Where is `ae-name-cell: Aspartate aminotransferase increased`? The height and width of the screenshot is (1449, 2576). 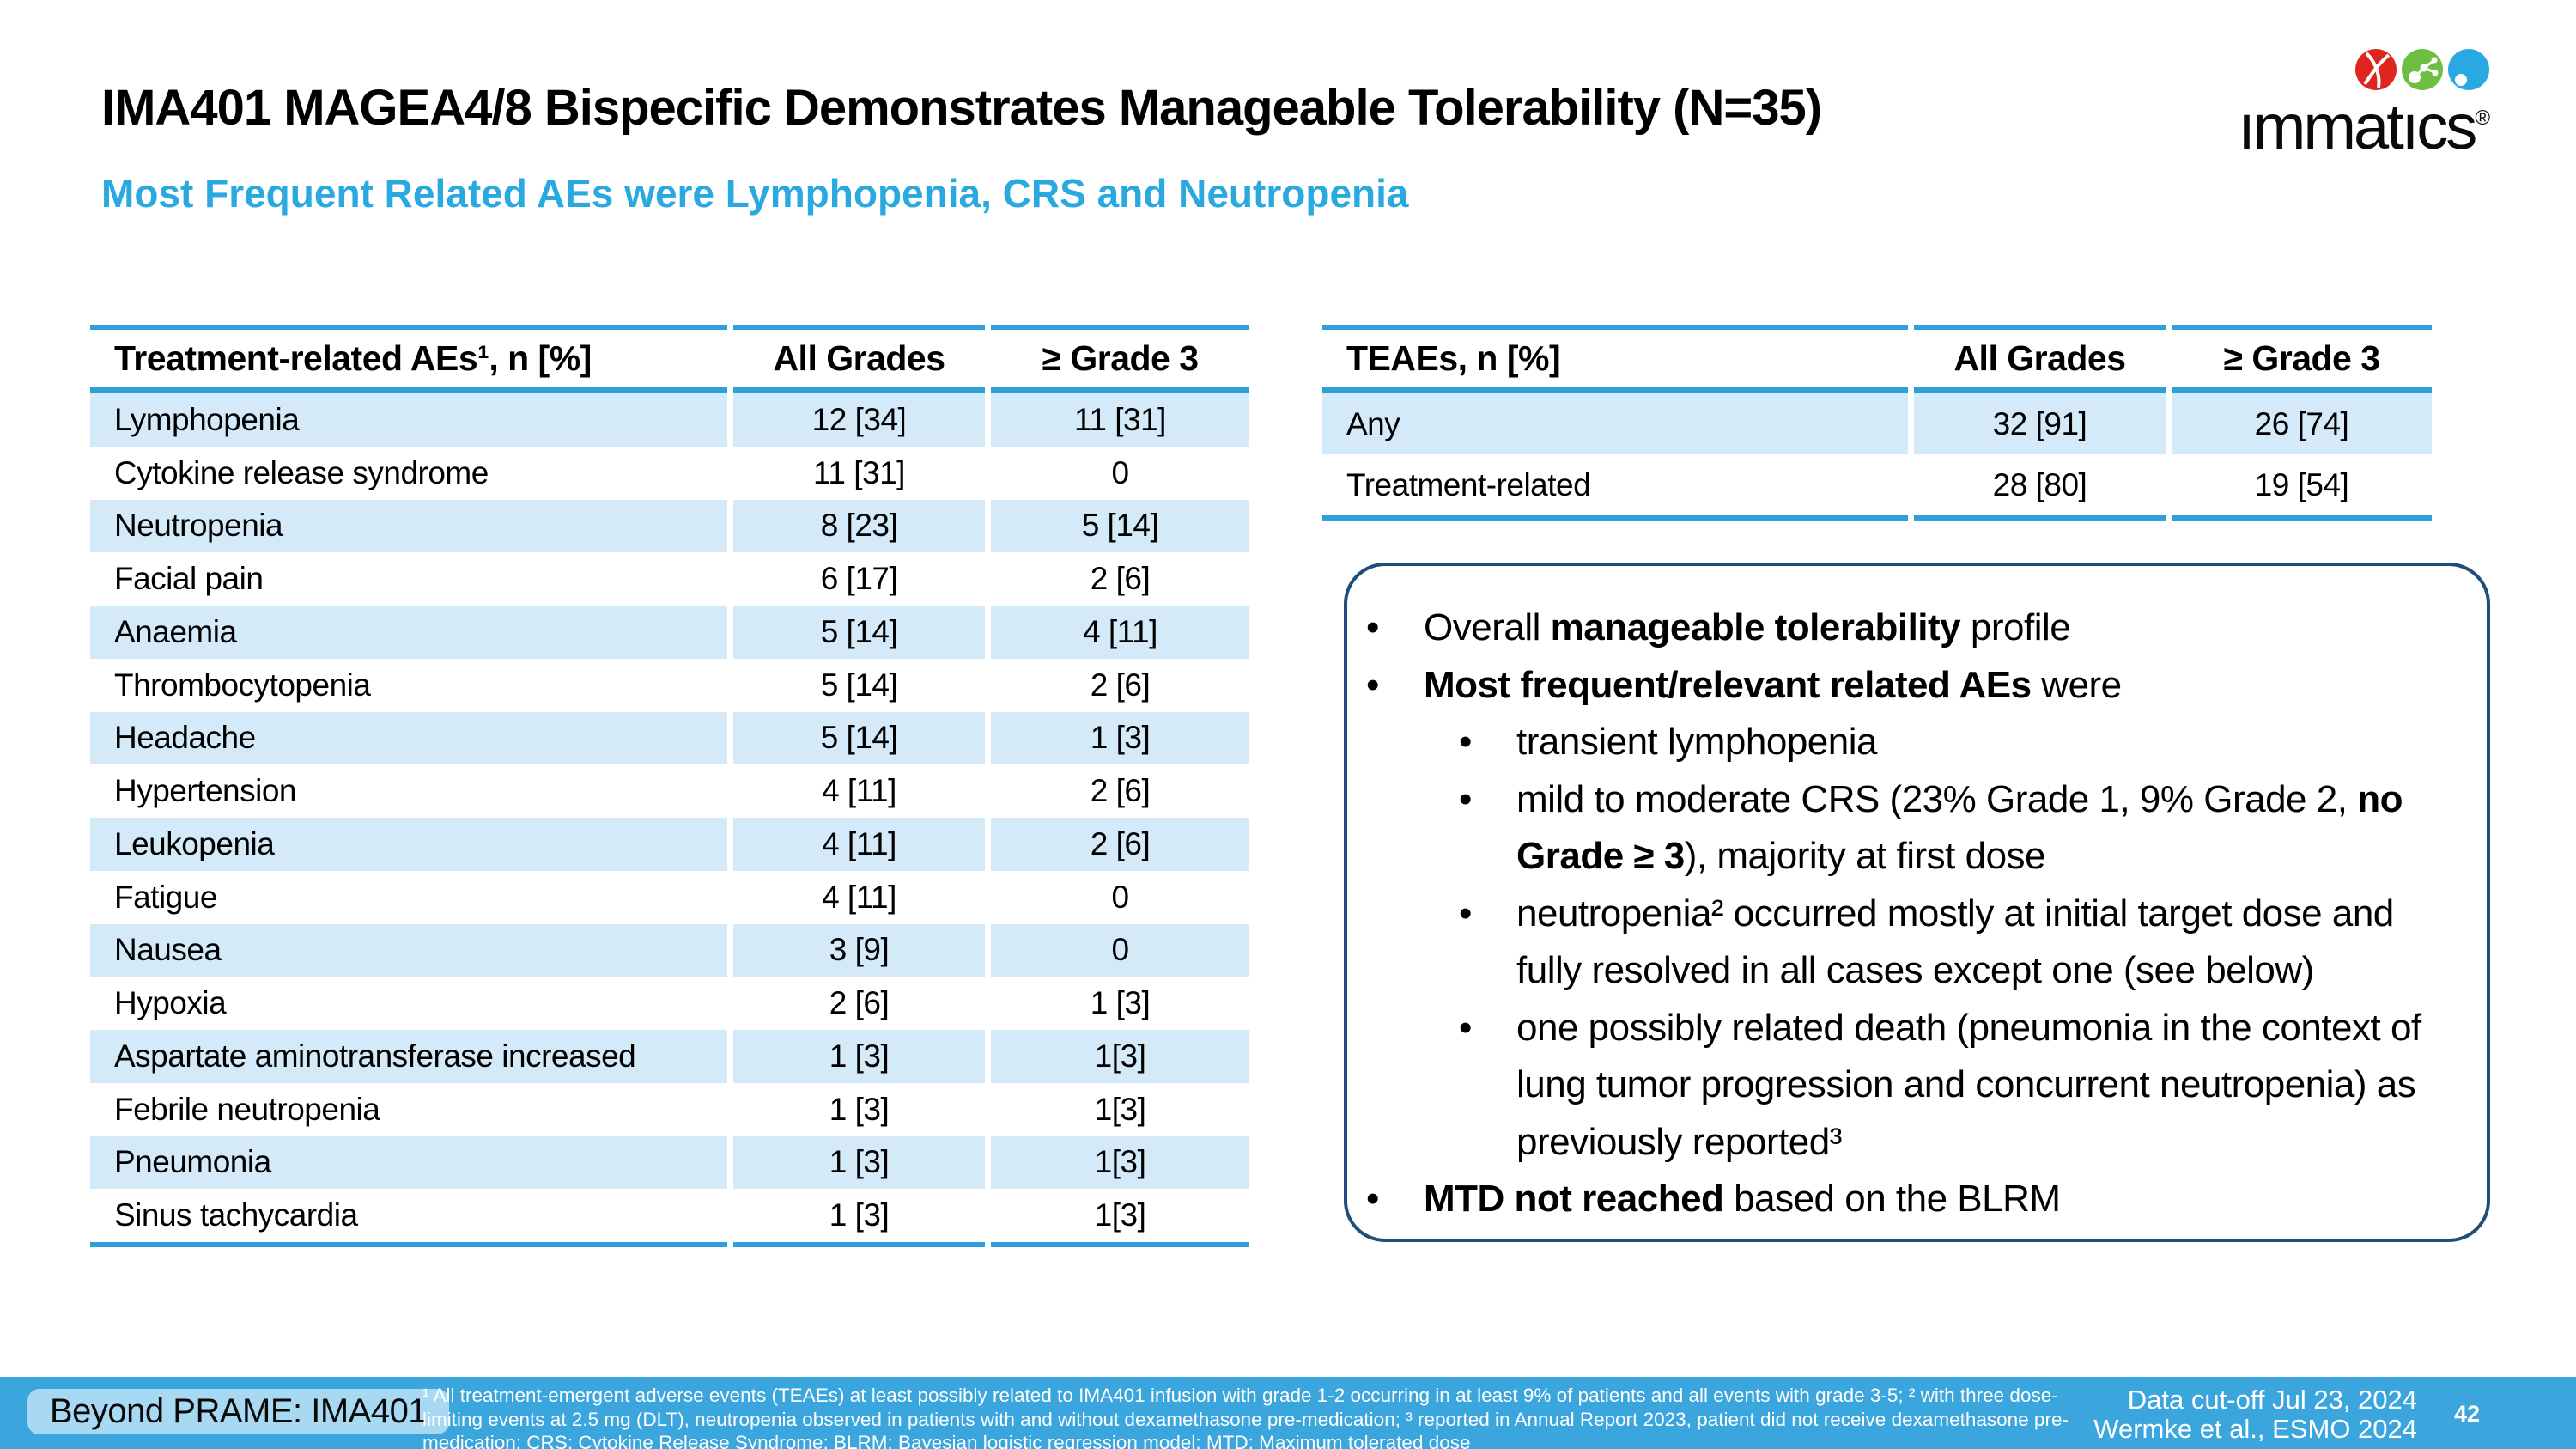 ae-name-cell: Aspartate aminotransferase increased is located at coordinates (409, 1056).